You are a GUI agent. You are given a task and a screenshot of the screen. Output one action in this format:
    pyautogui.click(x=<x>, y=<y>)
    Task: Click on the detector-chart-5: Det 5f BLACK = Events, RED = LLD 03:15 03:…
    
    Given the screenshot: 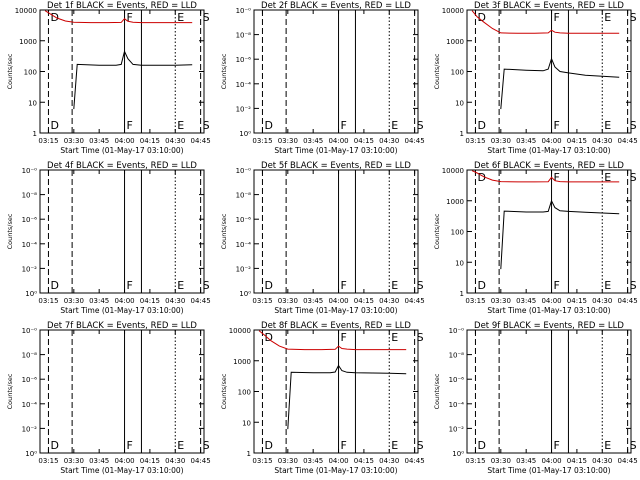 What is the action you would take?
    pyautogui.click(x=322, y=238)
    